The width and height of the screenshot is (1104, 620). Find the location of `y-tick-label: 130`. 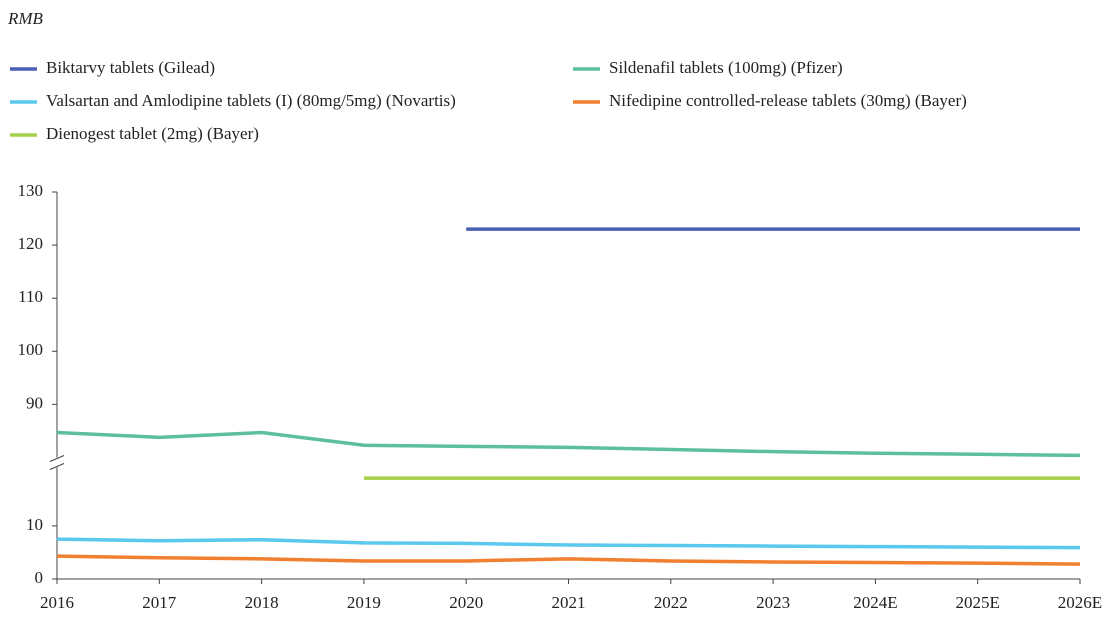

y-tick-label: 130 is located at coordinates (31, 190).